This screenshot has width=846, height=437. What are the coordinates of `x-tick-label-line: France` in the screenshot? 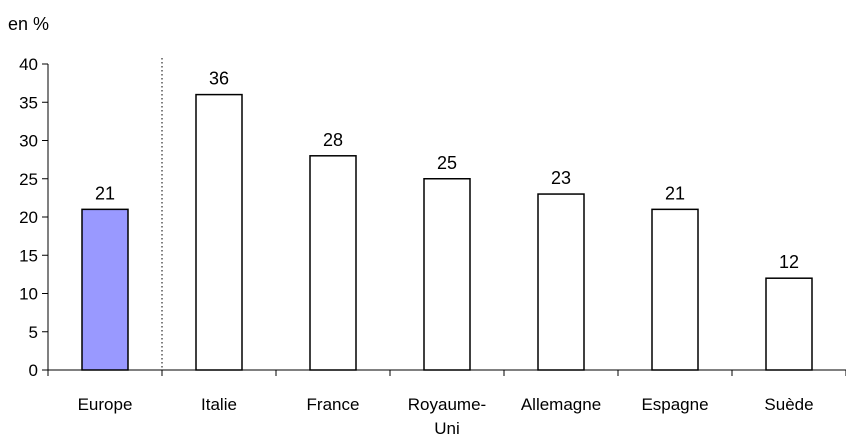 It's located at (333, 404).